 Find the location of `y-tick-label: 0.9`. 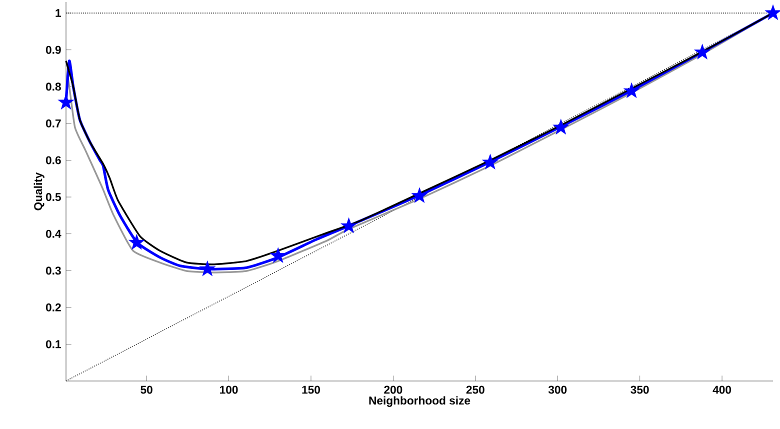

y-tick-label: 0.9 is located at coordinates (53, 50).